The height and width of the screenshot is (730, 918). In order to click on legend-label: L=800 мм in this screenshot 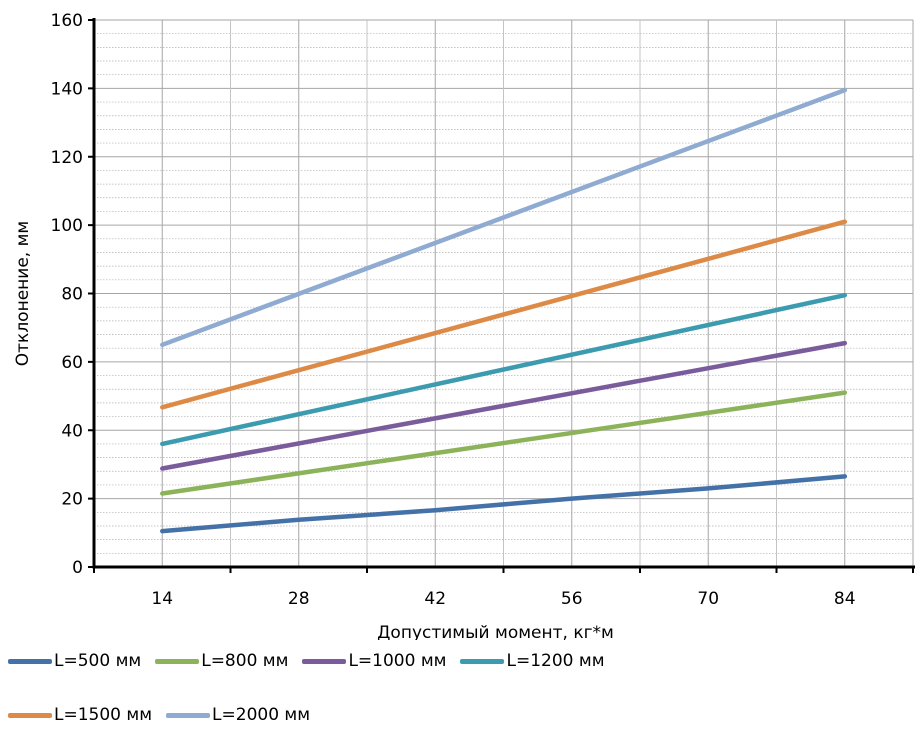, I will do `click(245, 661)`.